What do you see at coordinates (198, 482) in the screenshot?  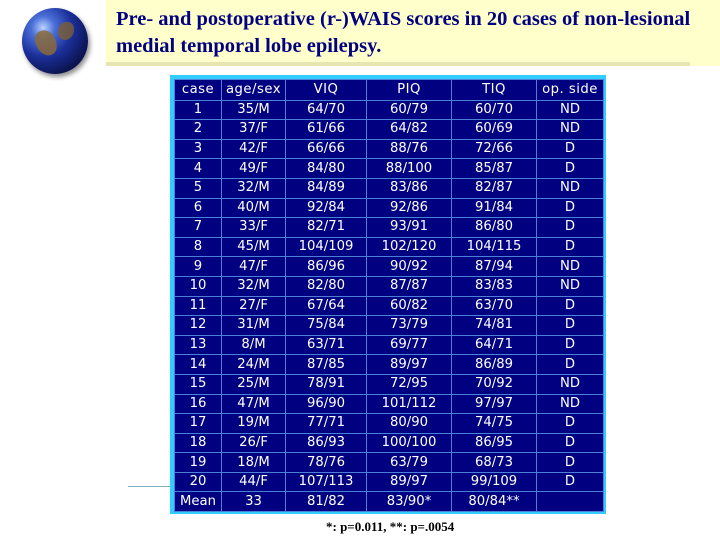 I see `case-cell: 20` at bounding box center [198, 482].